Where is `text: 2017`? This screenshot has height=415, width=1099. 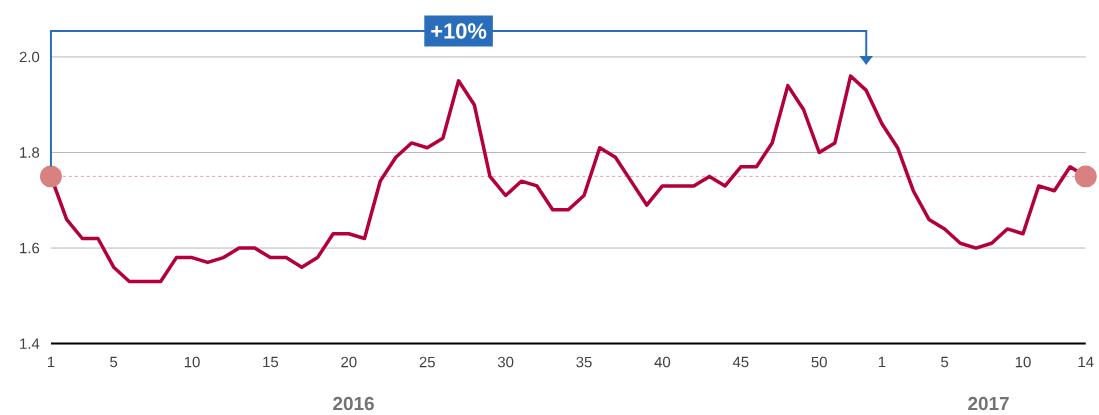
text: 2017 is located at coordinates (988, 403).